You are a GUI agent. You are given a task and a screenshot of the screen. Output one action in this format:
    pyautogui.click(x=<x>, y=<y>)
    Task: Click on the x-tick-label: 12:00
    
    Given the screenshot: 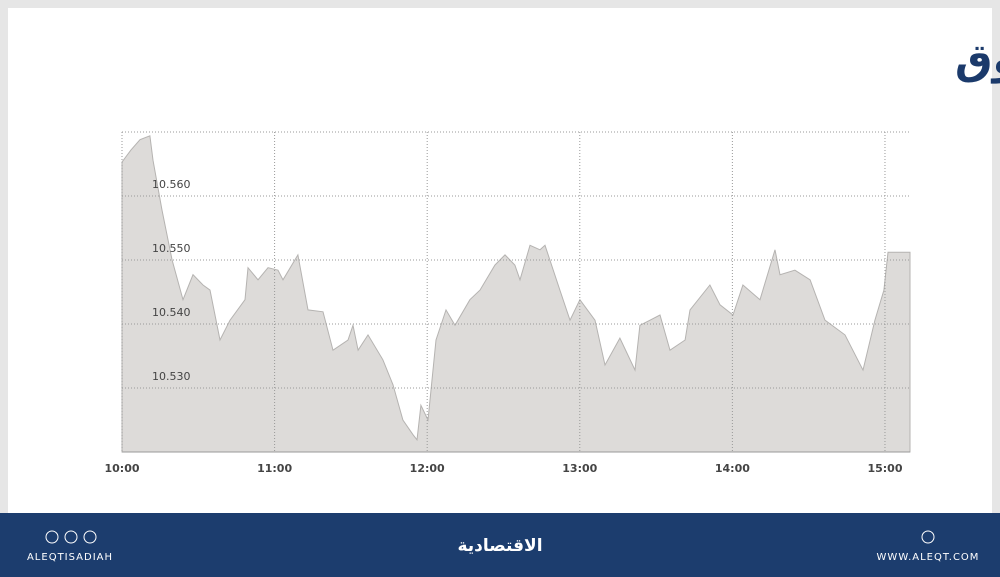 What is the action you would take?
    pyautogui.click(x=427, y=468)
    